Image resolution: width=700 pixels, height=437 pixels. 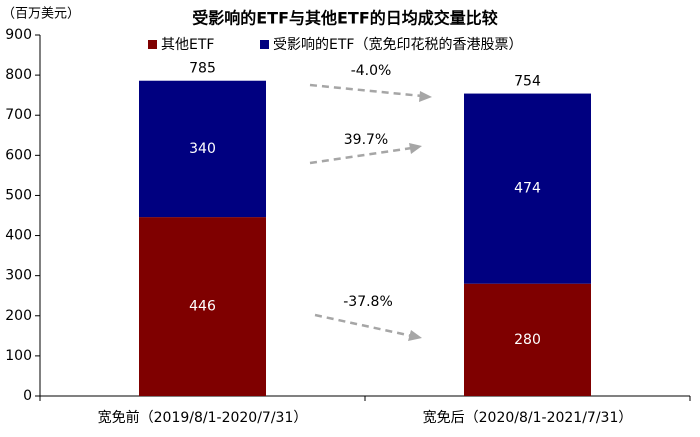 I want to click on total-label: 785, so click(x=202, y=69).